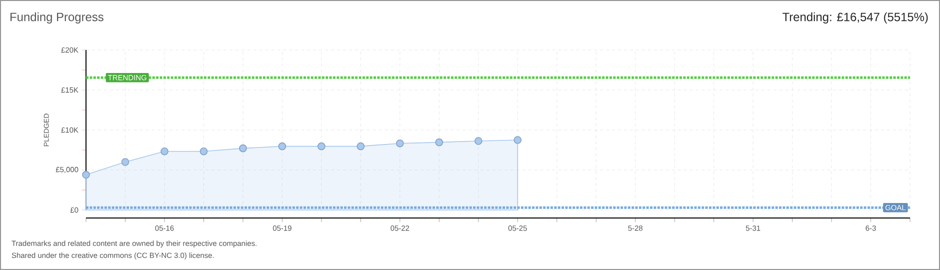  I want to click on chart-subtitle: Trending: £16,547 (5515%), so click(855, 18).